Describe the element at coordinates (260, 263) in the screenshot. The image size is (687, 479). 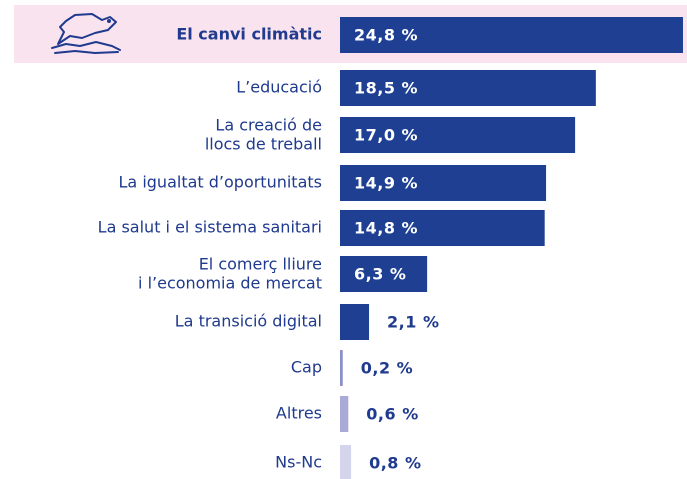
I see `category-line: El comerç lliure` at that location.